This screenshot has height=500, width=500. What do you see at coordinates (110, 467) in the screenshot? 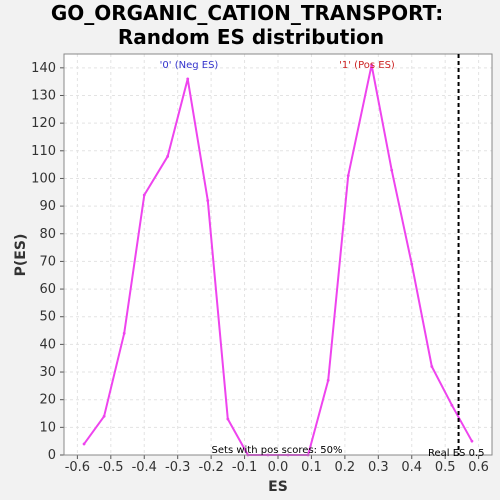
I see `x-tick-label: -0.5` at bounding box center [110, 467].